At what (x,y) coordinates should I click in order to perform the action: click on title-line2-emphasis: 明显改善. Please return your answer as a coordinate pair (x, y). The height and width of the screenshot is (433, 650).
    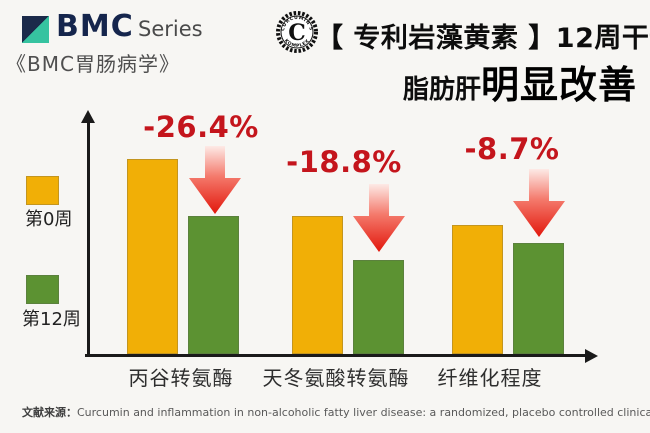
    Looking at the image, I should click on (558, 85).